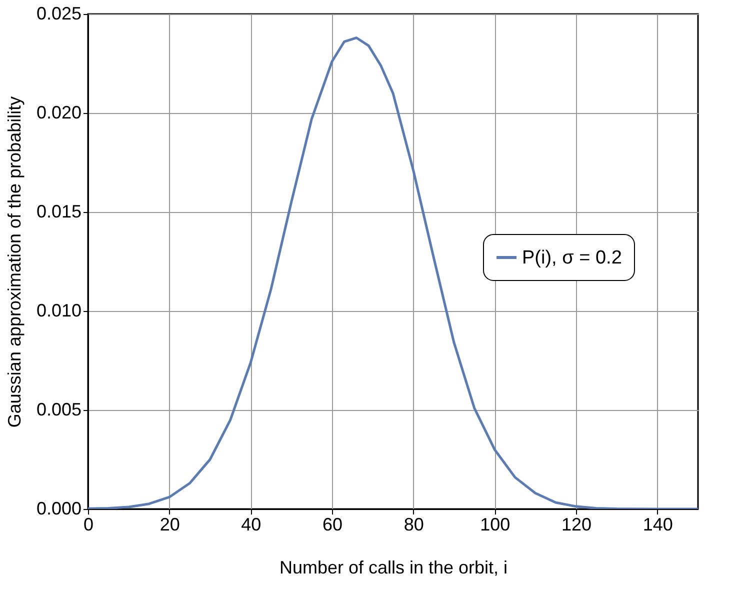 This screenshot has width=730, height=596. Describe the element at coordinates (332, 524) in the screenshot. I see `x-tick-label: 60` at that location.